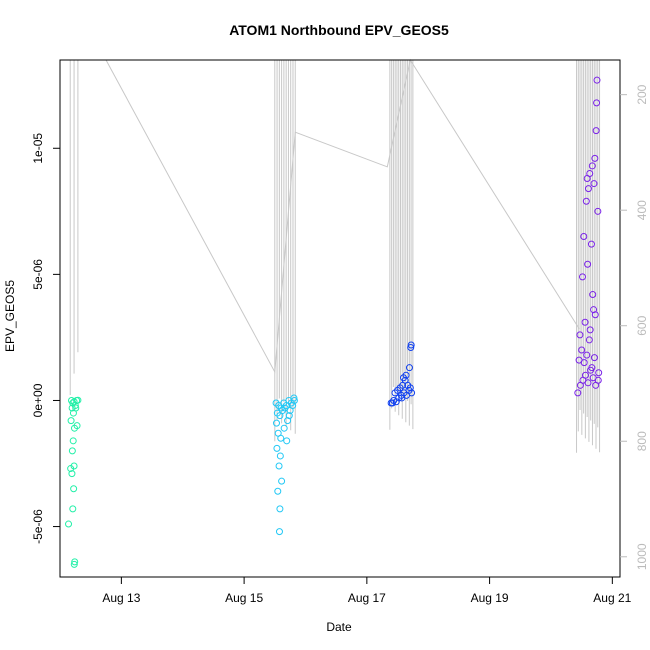 The width and height of the screenshot is (650, 650). I want to click on y-tick-label: 0e+00, so click(38, 400).